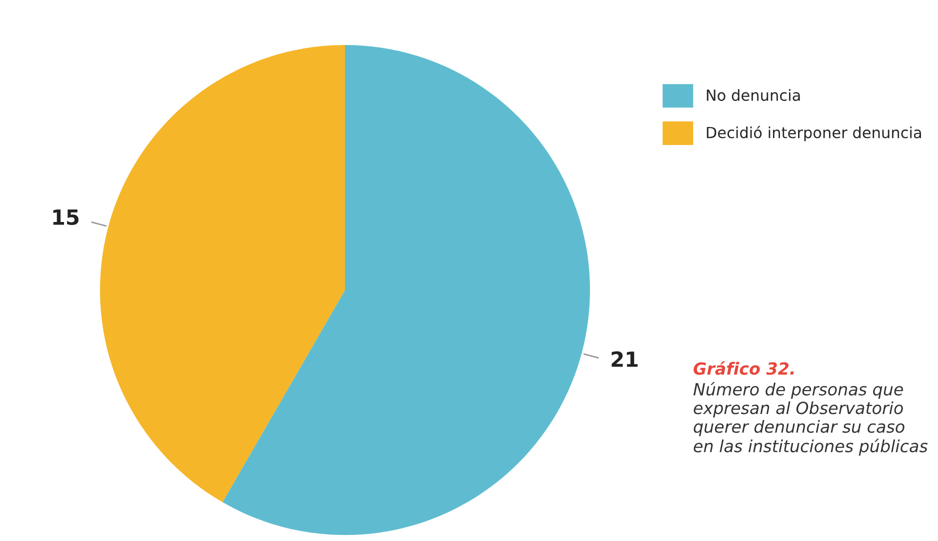  Describe the element at coordinates (753, 95) in the screenshot. I see `legend-label: No denuncia` at that location.